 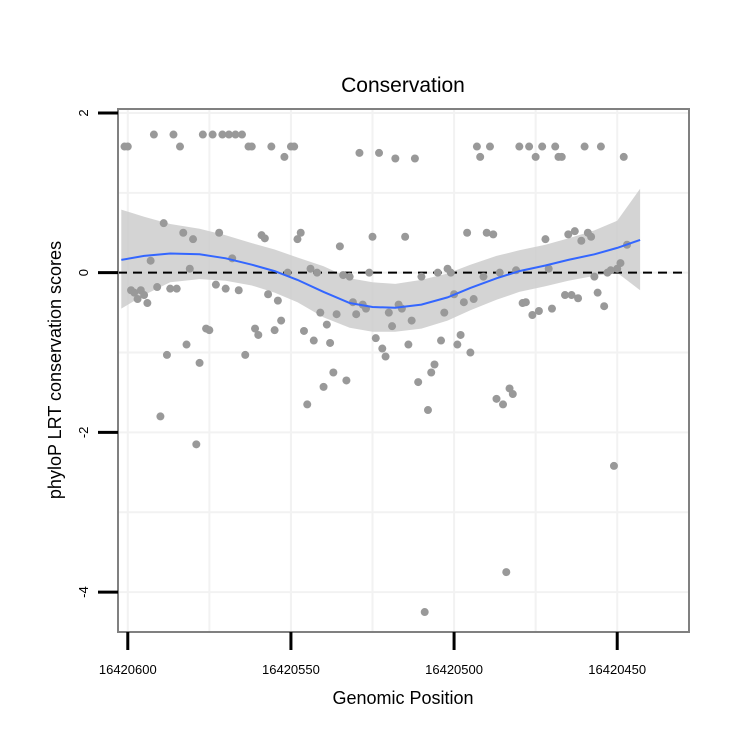 What do you see at coordinates (372, 654) in the screenshot?
I see `x-axis-ticks: 16420600 16420550 16420500 16420450` at bounding box center [372, 654].